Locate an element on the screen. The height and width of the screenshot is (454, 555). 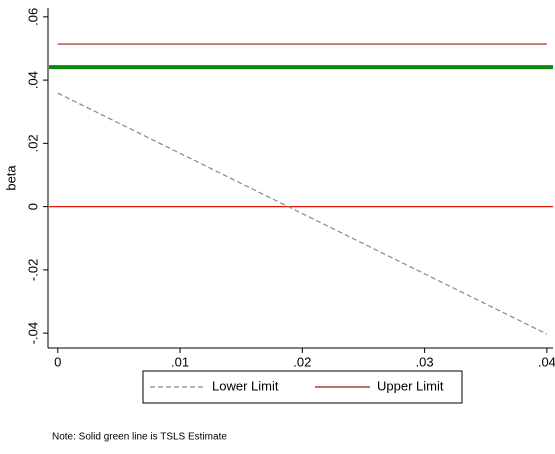
legend-label: Lower Limit is located at coordinates (245, 385).